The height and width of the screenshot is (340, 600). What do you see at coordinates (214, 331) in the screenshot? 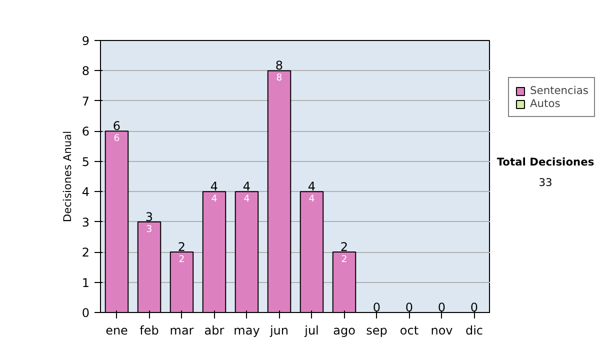
I see `x-tick-label: abr` at bounding box center [214, 331].